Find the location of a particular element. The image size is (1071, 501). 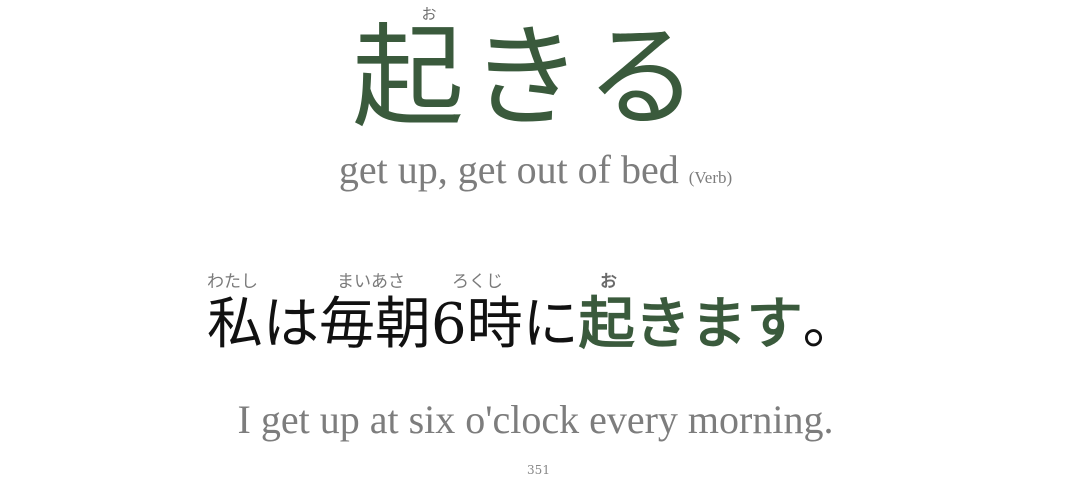

translation: I get up at six o'clock every morning. is located at coordinates (535, 419).